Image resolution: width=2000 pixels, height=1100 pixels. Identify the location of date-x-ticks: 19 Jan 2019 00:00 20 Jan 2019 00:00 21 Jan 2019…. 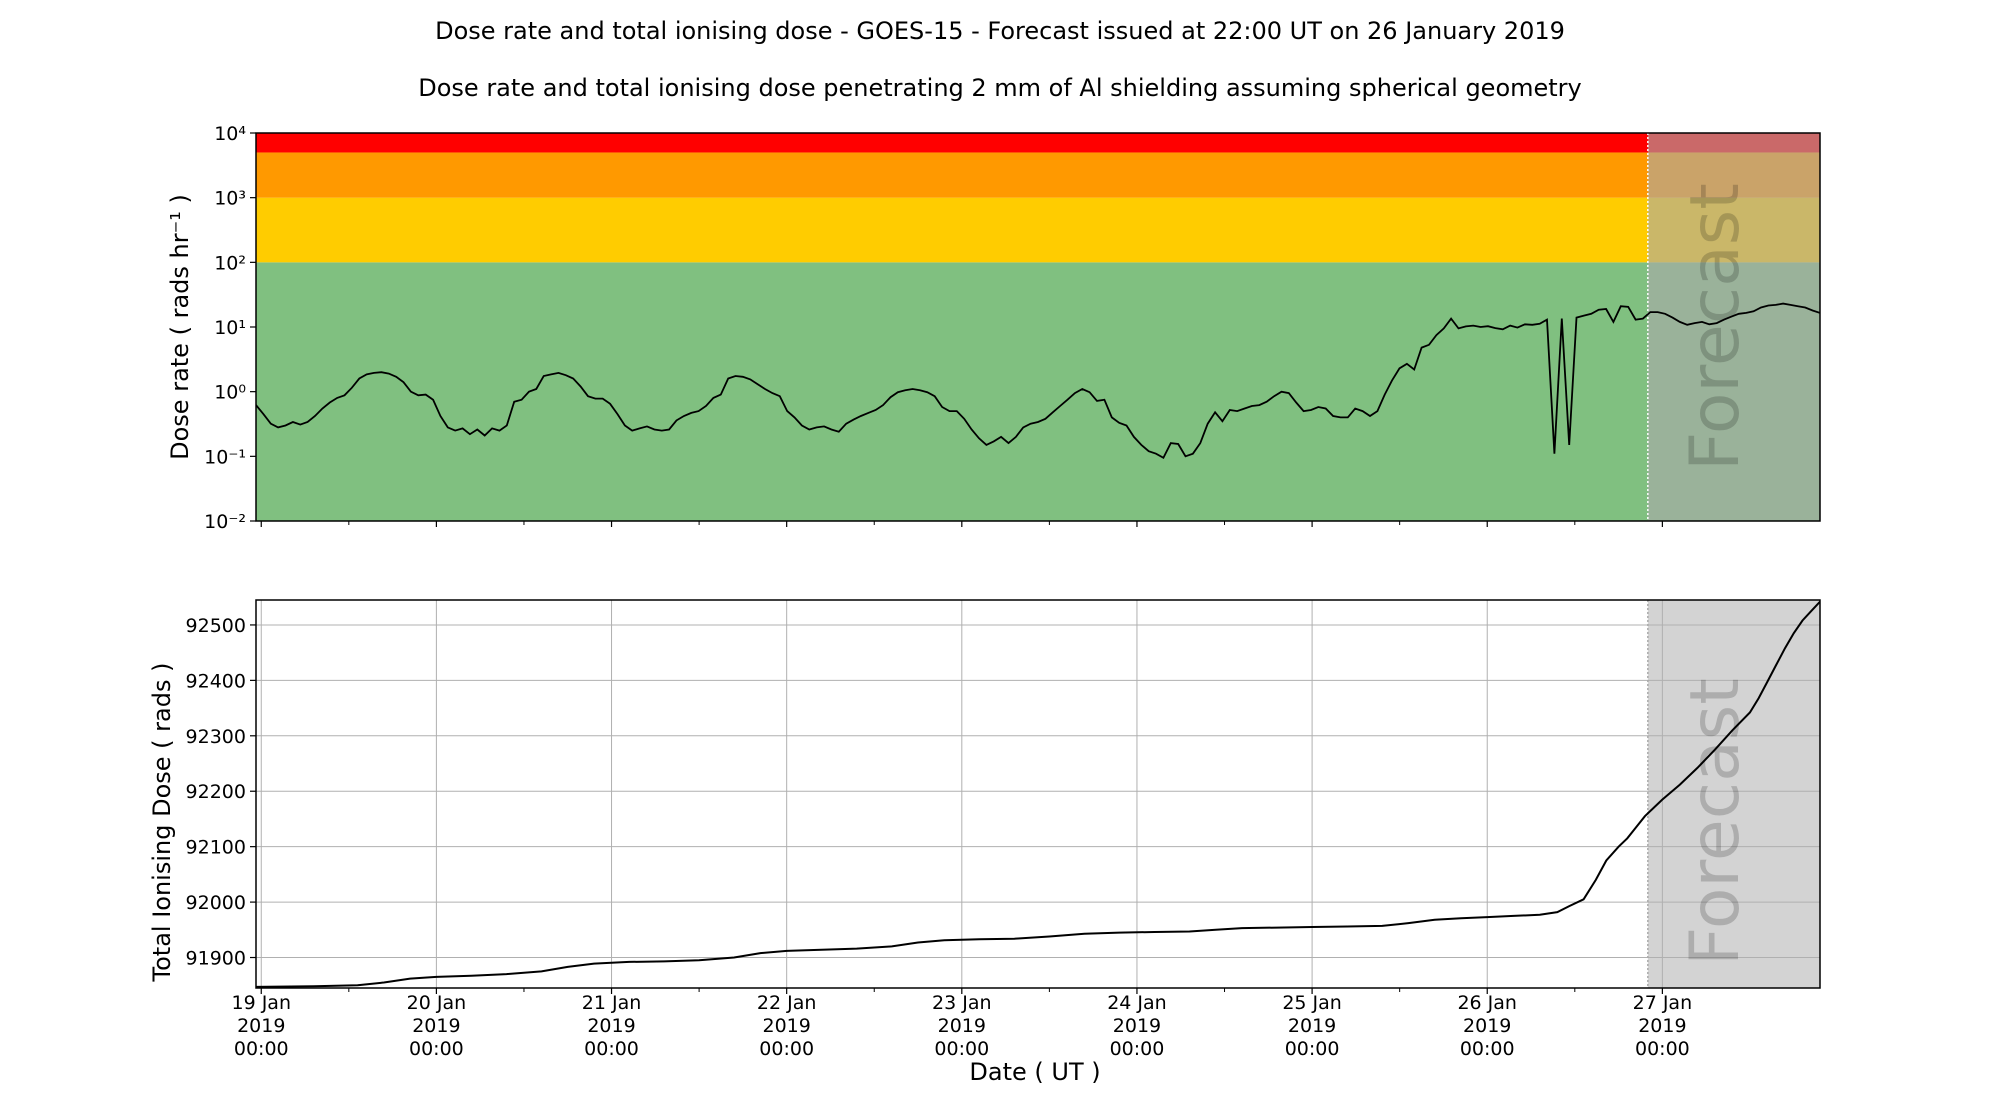
(961, 1024).